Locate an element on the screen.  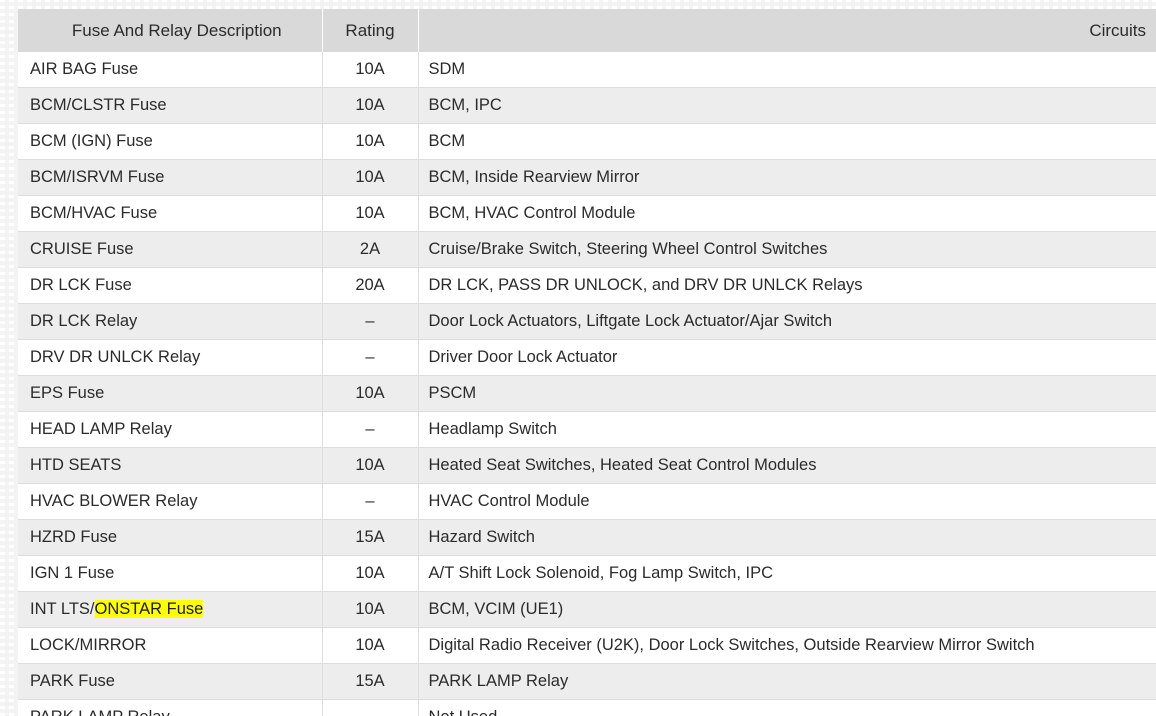
cell-circuits: Not Used is located at coordinates (787, 707).